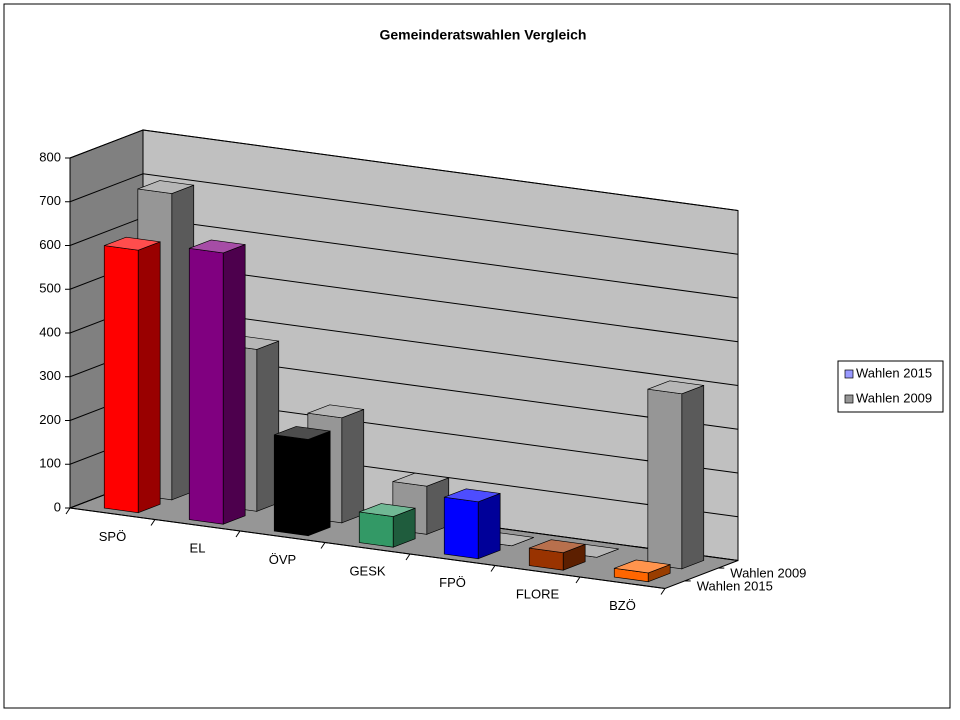 The image size is (960, 720). Describe the element at coordinates (198, 548) in the screenshot. I see `x-tick-label: EL` at that location.